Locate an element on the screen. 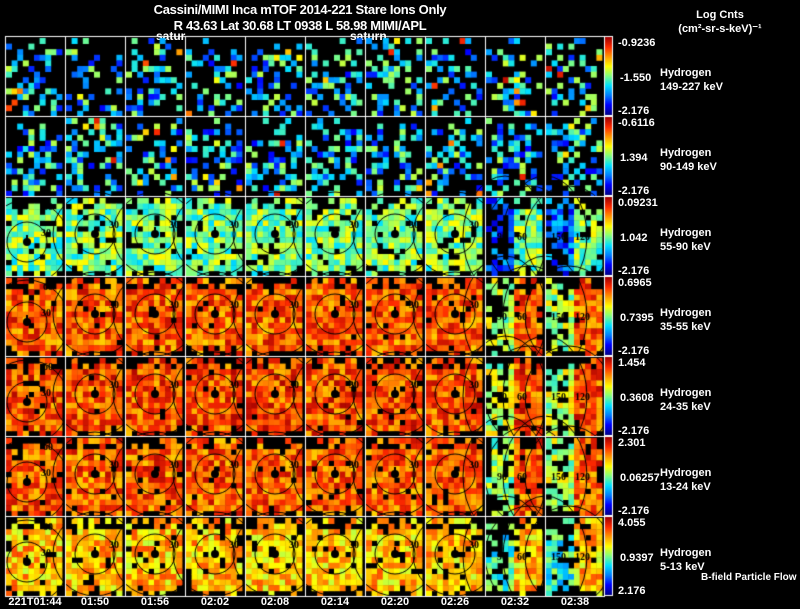 Image resolution: width=800 pixels, height=609 pixels. colorbar-max-label: -0.6116 is located at coordinates (636, 123).